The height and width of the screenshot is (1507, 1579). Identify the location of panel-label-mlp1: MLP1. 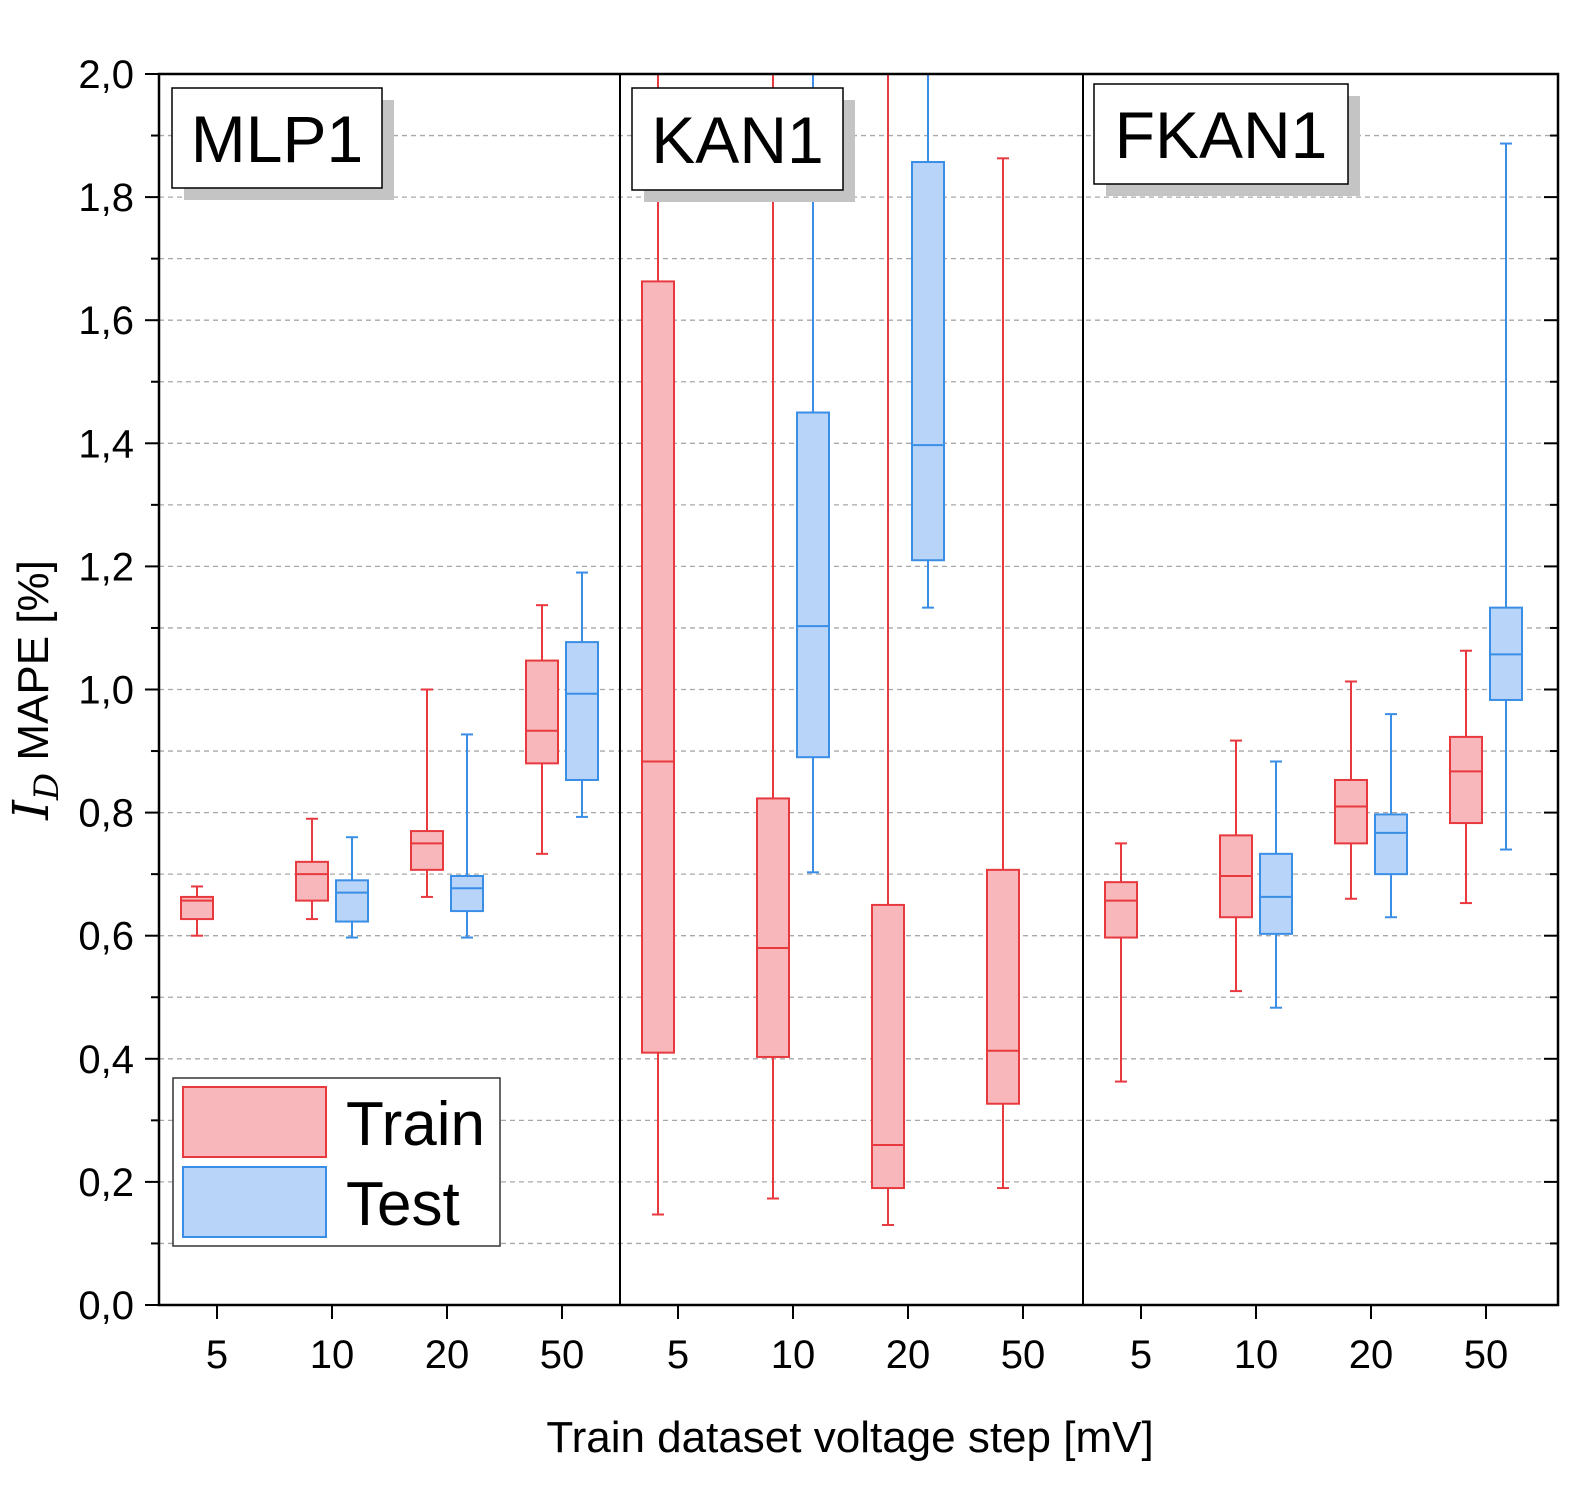
(282, 143).